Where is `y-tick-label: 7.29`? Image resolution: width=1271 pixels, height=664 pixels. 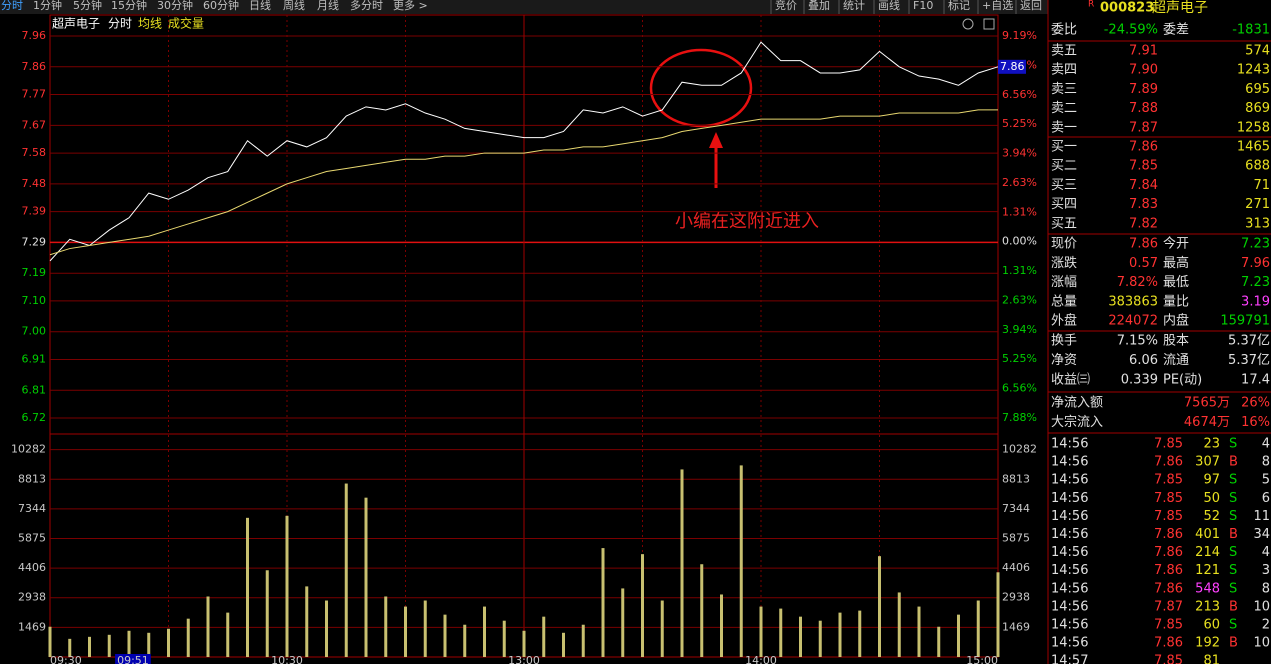 y-tick-label: 7.29 is located at coordinates (34, 241).